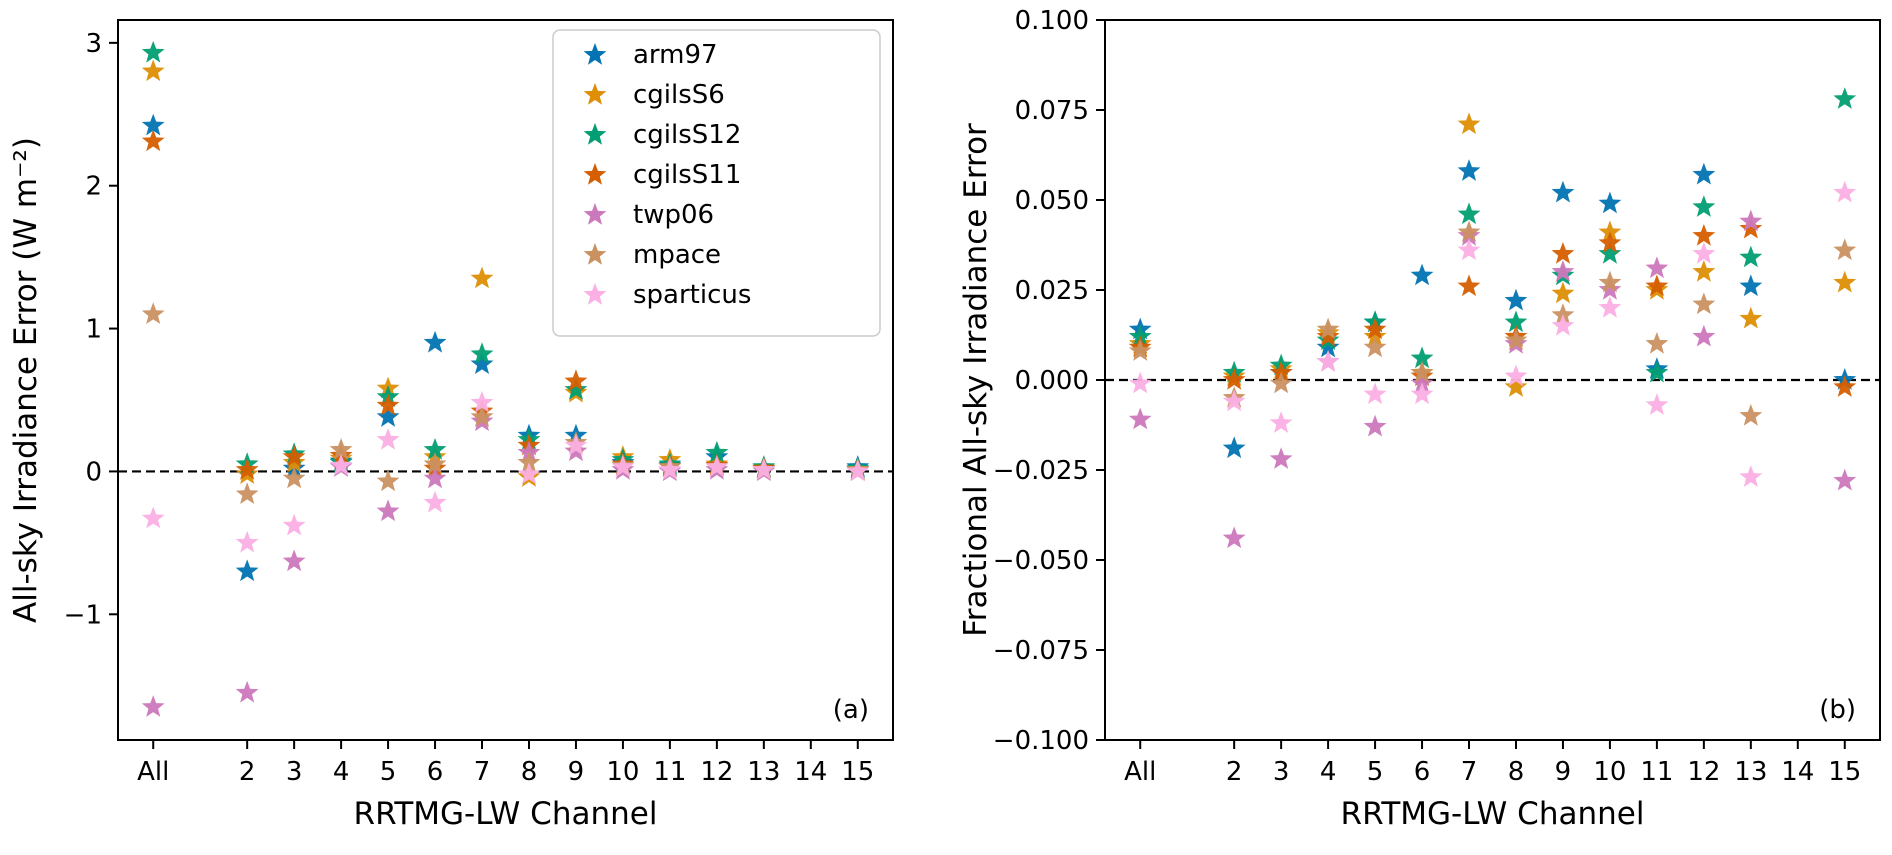 This screenshot has height=855, width=1892. Describe the element at coordinates (1704, 173) in the screenshot. I see `data-point-arm97-ch12` at that location.